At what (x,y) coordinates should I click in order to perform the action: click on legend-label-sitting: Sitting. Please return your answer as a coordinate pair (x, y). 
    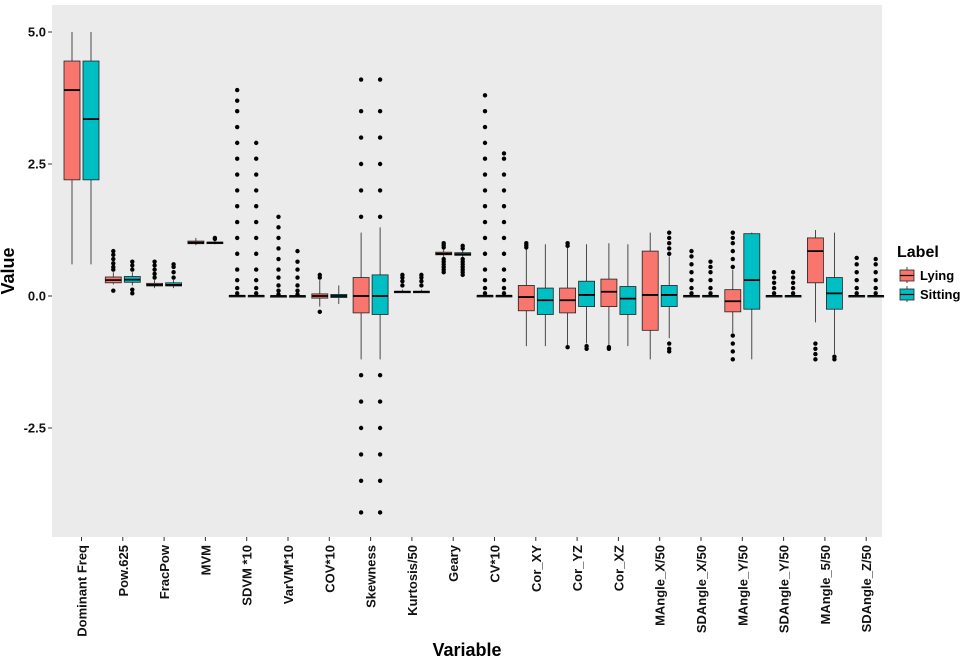
    Looking at the image, I should click on (940, 294).